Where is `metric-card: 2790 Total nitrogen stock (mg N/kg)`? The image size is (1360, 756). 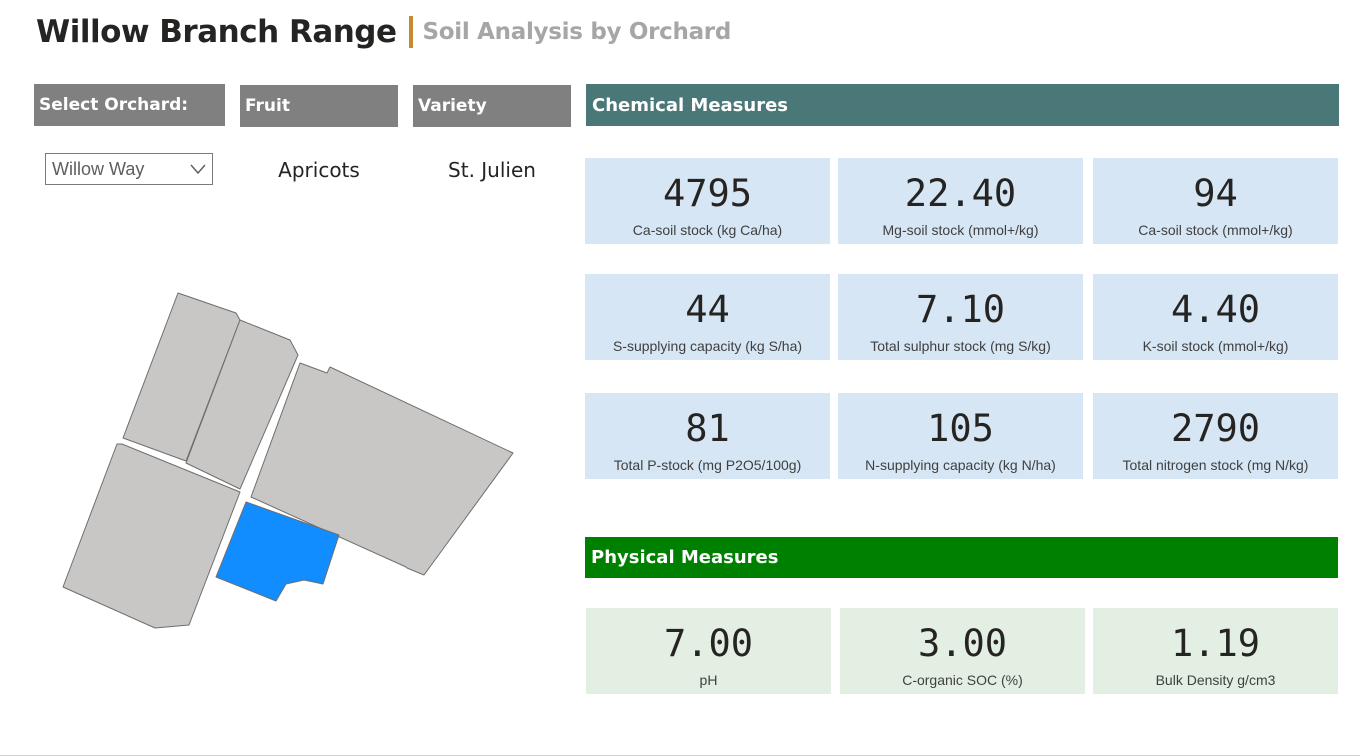
metric-card: 2790 Total nitrogen stock (mg N/kg) is located at coordinates (1215, 436).